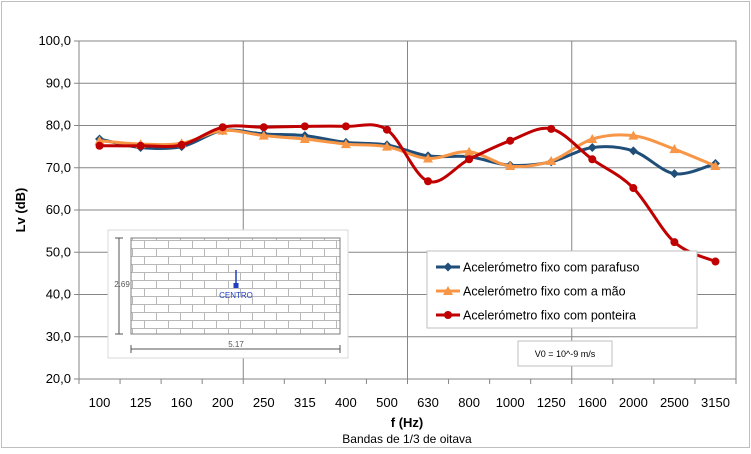 The image size is (751, 454). What do you see at coordinates (58, 251) in the screenshot?
I see `y-tick-label: 50,0` at bounding box center [58, 251].